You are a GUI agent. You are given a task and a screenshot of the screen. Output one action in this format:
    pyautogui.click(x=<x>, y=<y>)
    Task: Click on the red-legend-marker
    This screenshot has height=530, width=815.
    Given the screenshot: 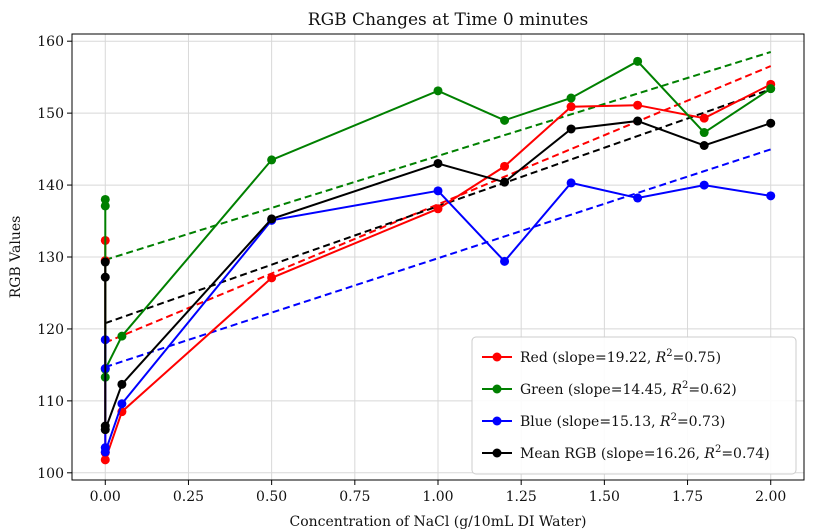 What is the action you would take?
    pyautogui.click(x=497, y=357)
    